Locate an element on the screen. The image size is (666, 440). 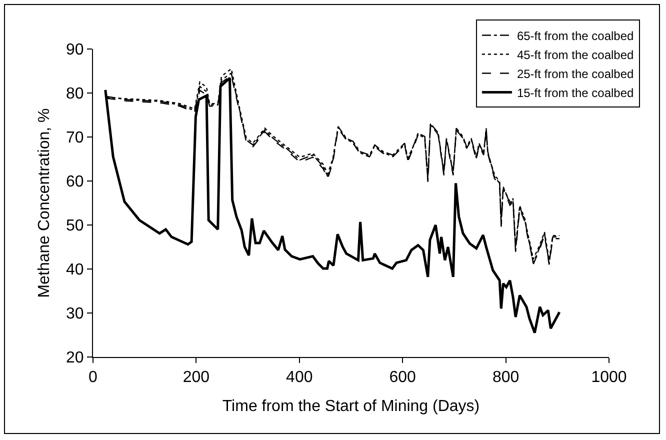
y-tick-label: 40 is located at coordinates (75, 270).